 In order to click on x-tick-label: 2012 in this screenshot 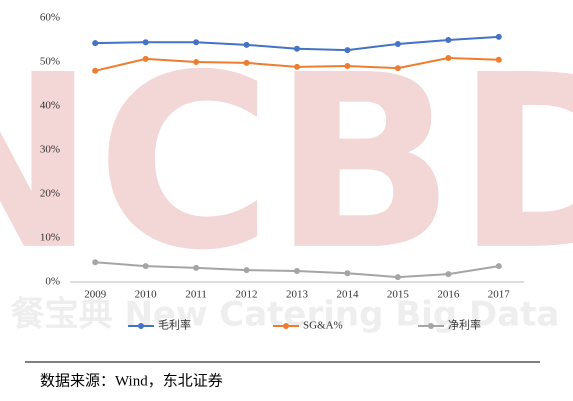, I will do `click(247, 295)`.